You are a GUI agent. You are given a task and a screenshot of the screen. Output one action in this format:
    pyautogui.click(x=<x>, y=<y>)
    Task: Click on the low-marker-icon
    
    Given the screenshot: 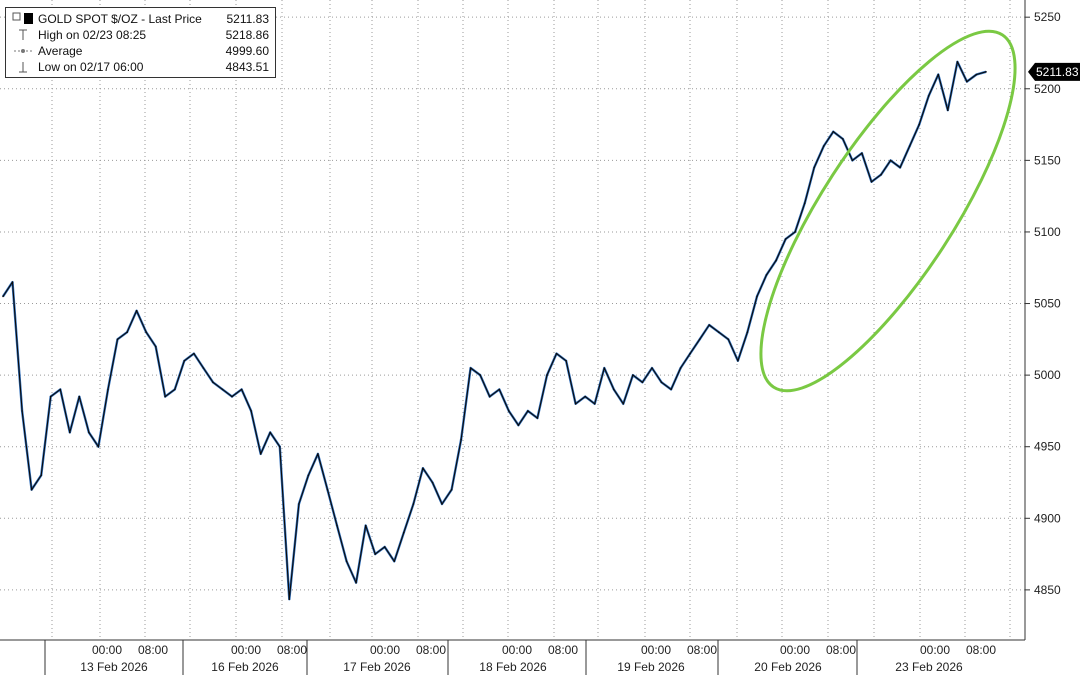 What is the action you would take?
    pyautogui.click(x=23, y=67)
    